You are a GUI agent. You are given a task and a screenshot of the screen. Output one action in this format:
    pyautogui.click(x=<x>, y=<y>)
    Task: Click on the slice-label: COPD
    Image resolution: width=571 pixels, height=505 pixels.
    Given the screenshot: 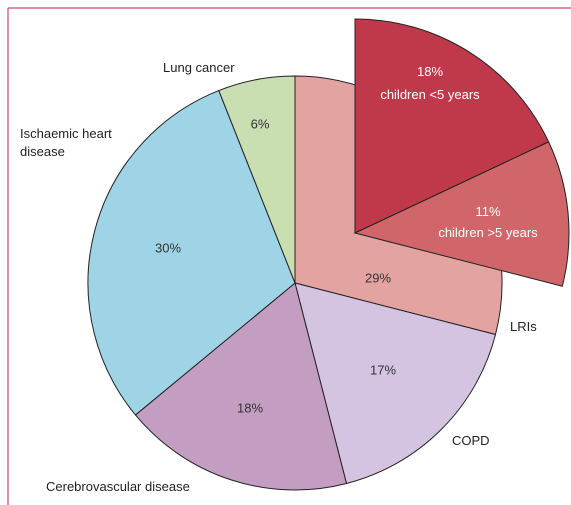 What is the action you would take?
    pyautogui.click(x=471, y=440)
    